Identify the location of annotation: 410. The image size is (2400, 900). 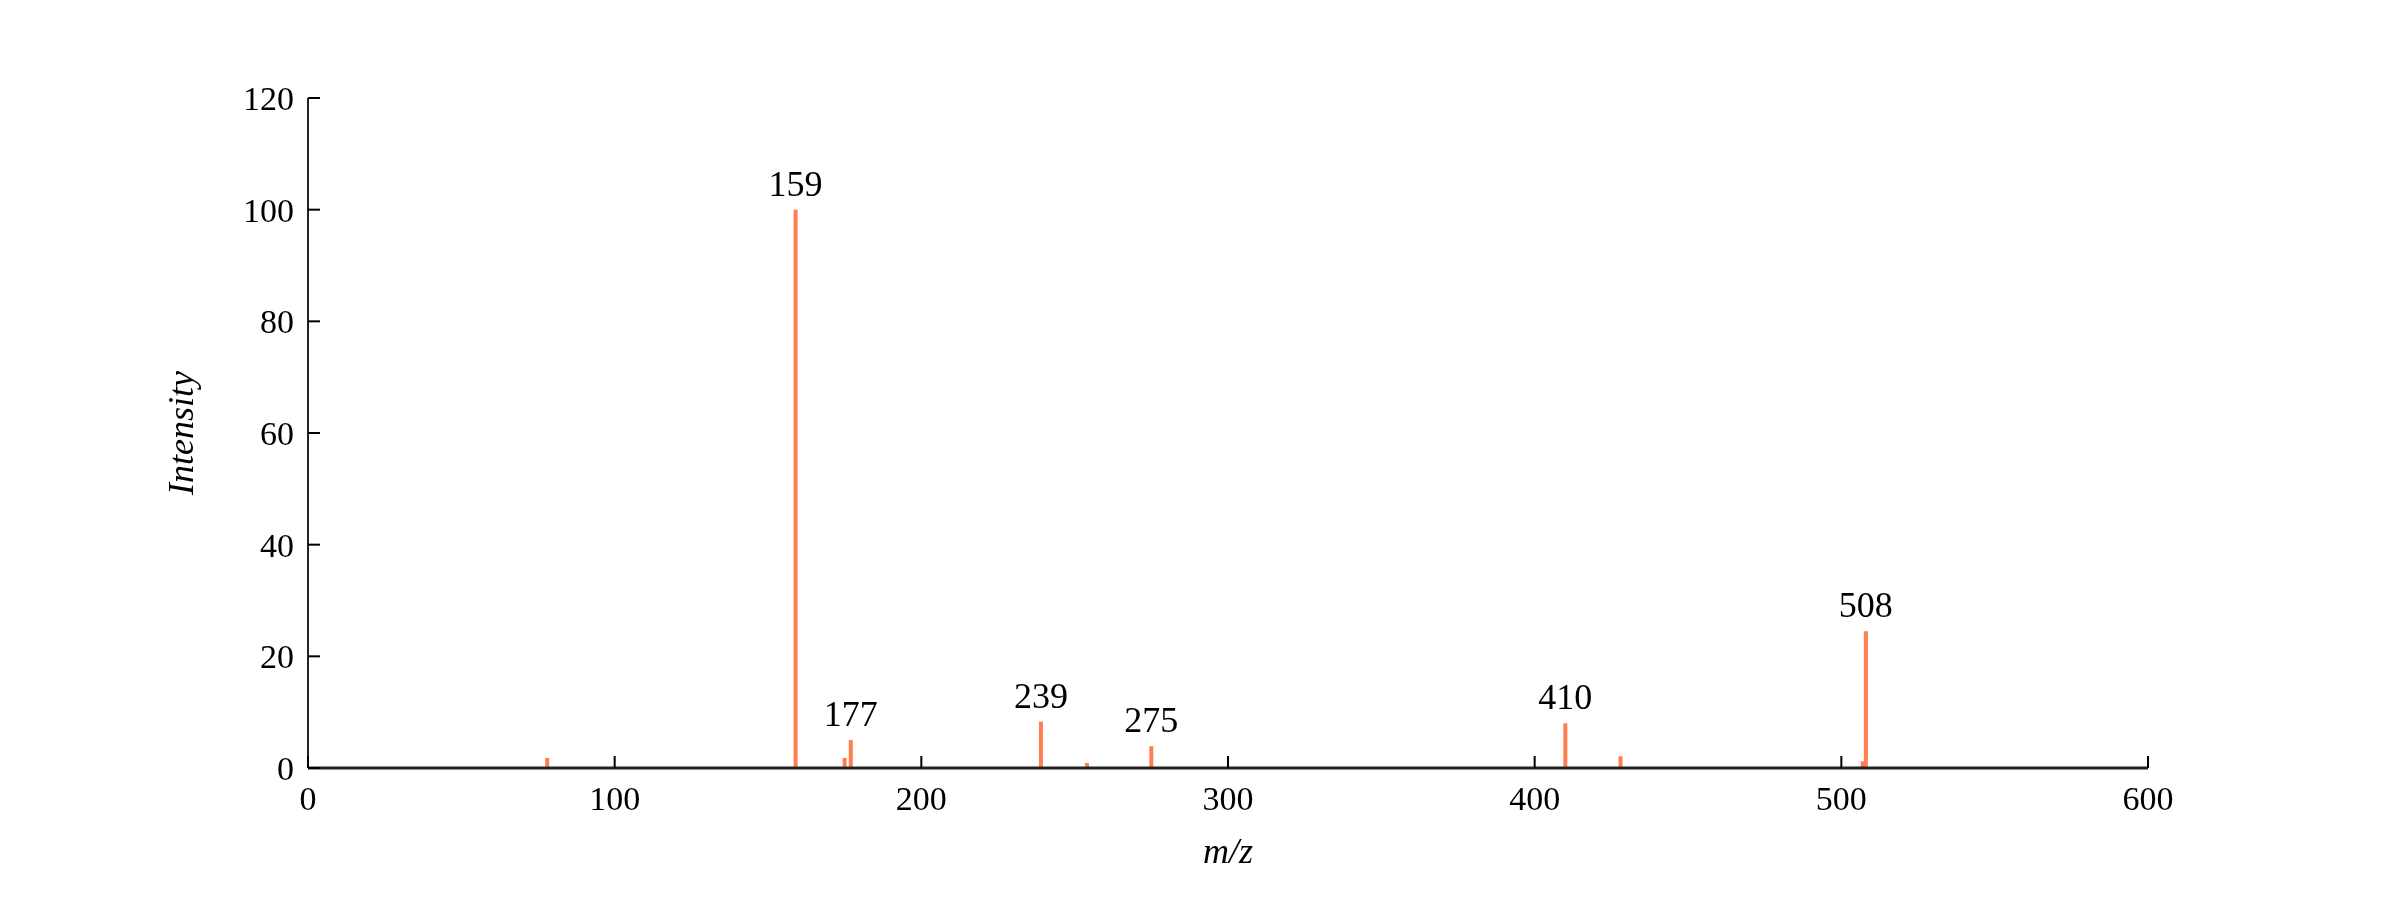
(1565, 697).